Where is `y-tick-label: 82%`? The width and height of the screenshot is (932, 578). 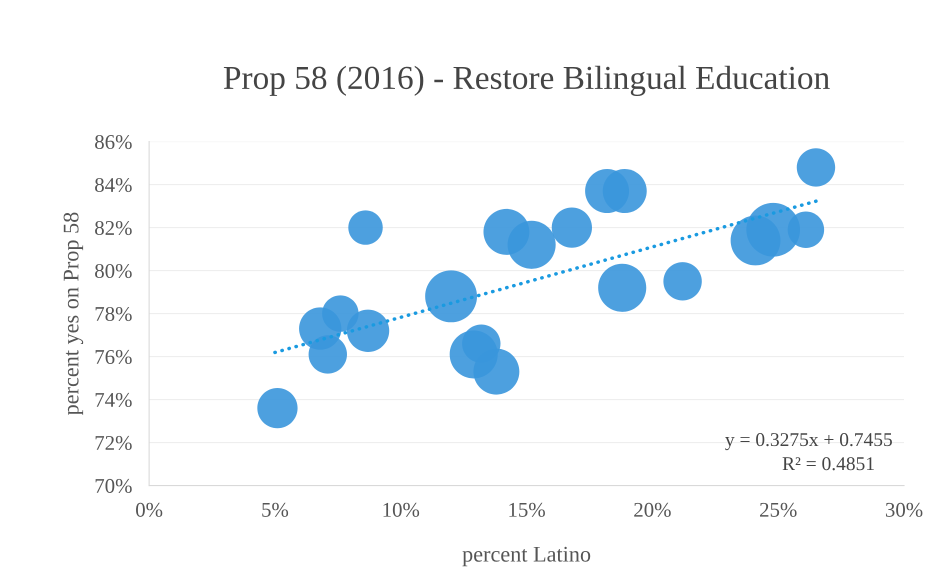
y-tick-label: 82% is located at coordinates (113, 228).